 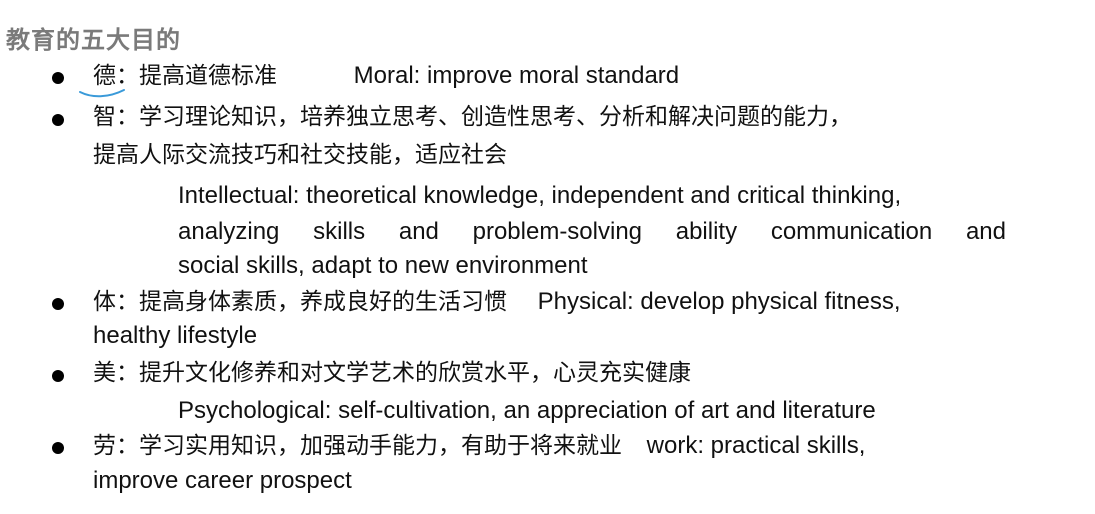 I want to click on moral-line: 德：提高道德标准 Moral: improve moral standard, so click(x=386, y=76).